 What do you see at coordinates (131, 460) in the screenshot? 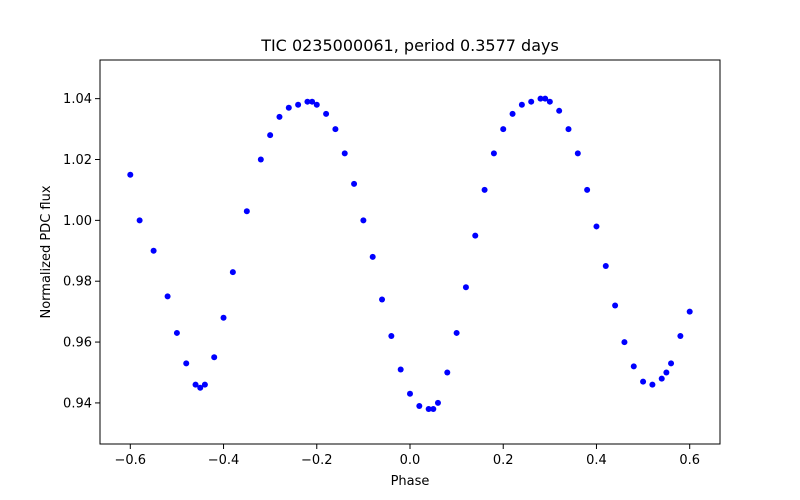
I see `x-tick-label: −0.6` at bounding box center [131, 460].